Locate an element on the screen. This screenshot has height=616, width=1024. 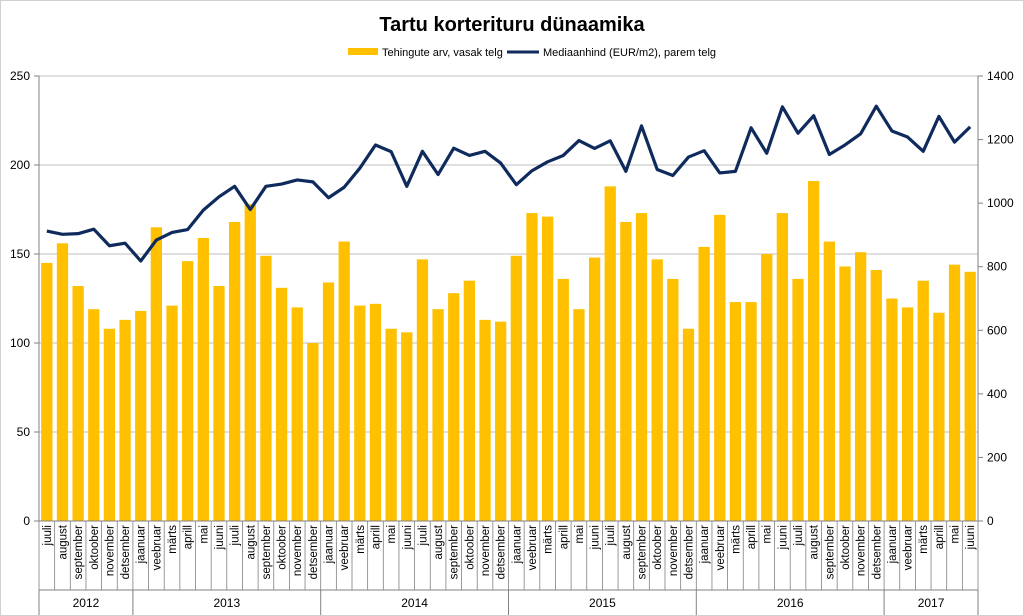
year-label: 2013 is located at coordinates (226, 603).